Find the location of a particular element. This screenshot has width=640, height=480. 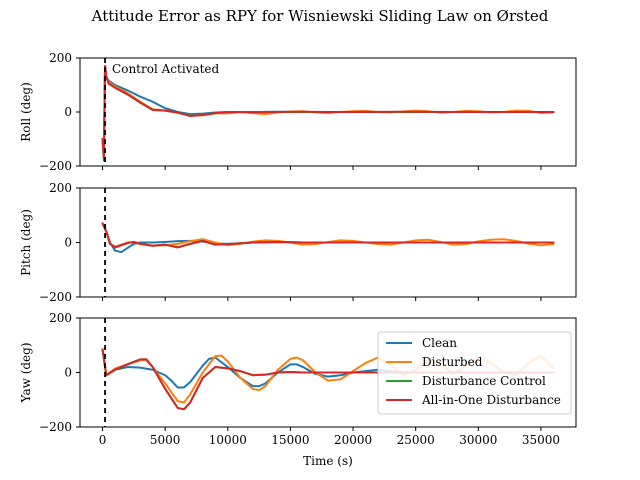

legend-entry: Disturbance Control is located at coordinates (484, 381).